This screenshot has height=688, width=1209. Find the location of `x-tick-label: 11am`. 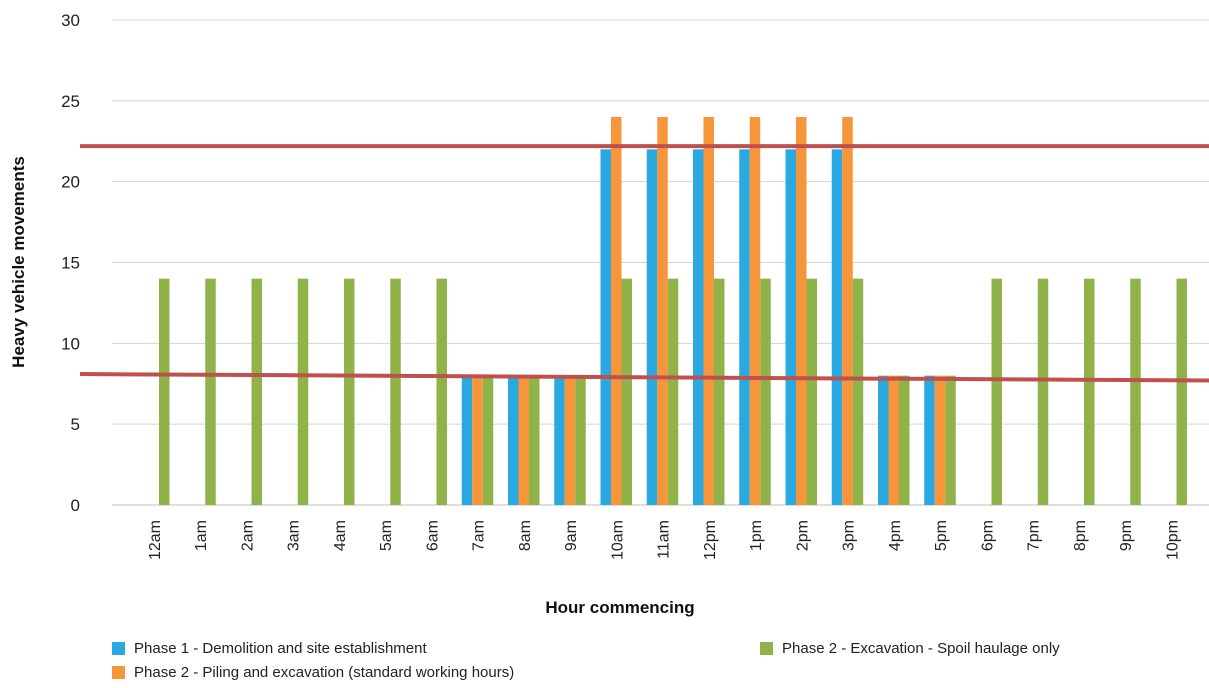

x-tick-label: 11am is located at coordinates (664, 539).